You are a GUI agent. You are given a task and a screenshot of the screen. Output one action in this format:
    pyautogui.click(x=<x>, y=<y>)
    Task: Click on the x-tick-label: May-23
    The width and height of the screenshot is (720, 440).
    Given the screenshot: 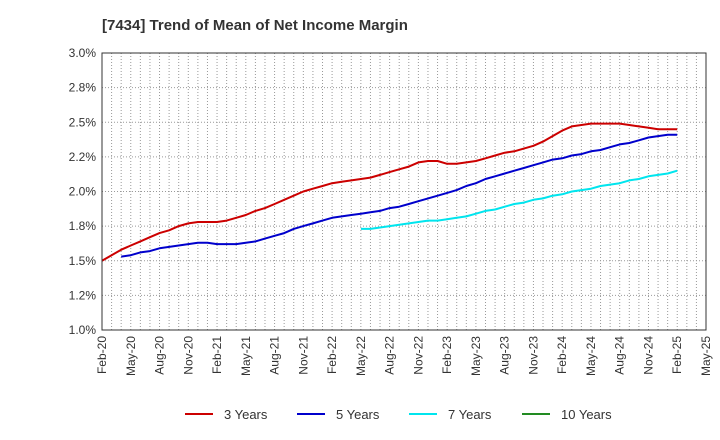 What is the action you would take?
    pyautogui.click(x=476, y=356)
    